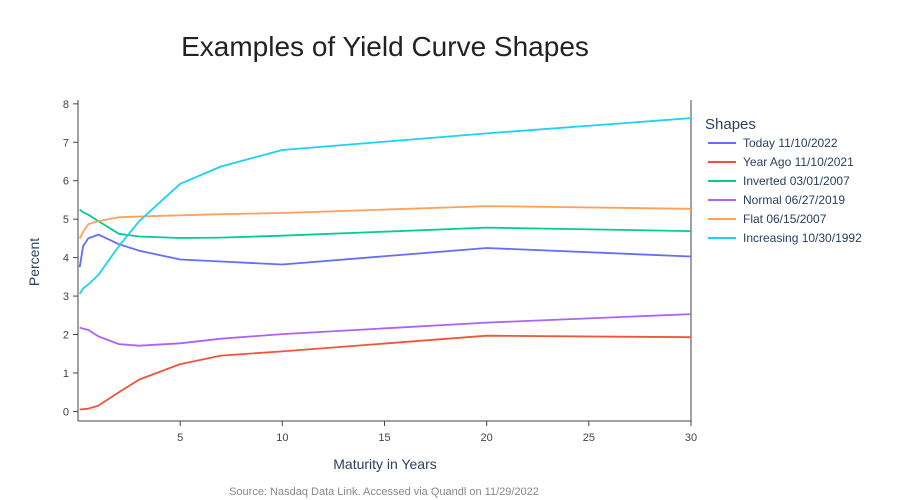 The image size is (900, 500). Describe the element at coordinates (66, 182) in the screenshot. I see `y-tick-label: 6` at that location.